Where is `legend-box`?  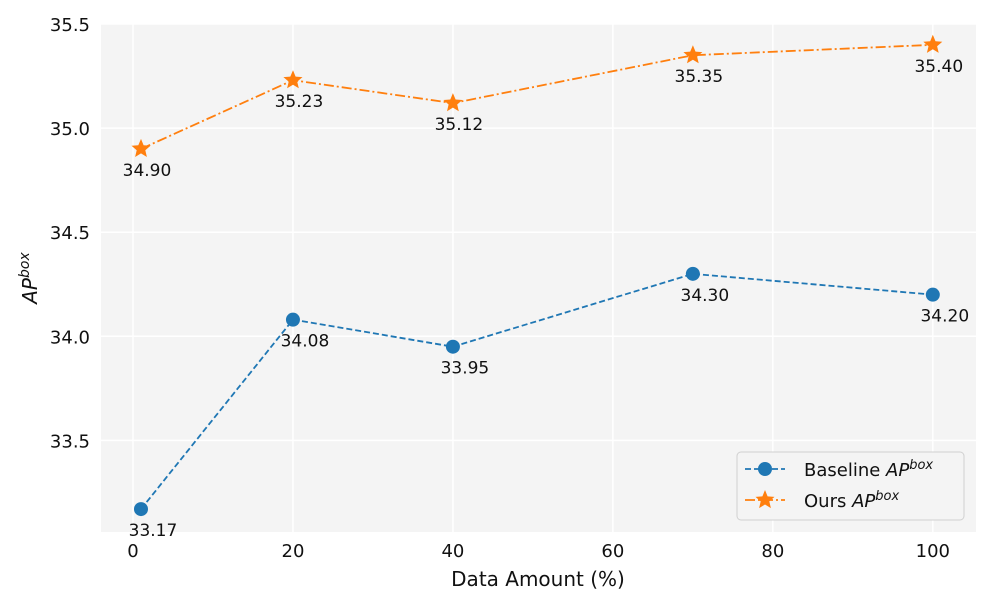 legend-box is located at coordinates (850, 486).